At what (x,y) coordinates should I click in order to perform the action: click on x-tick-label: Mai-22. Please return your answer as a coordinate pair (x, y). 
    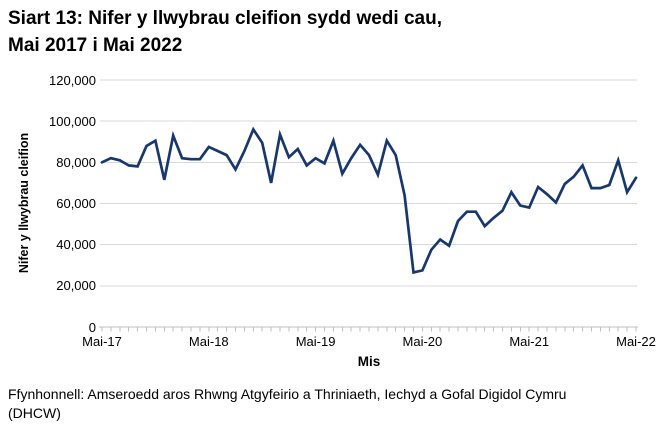
    Looking at the image, I should click on (636, 341).